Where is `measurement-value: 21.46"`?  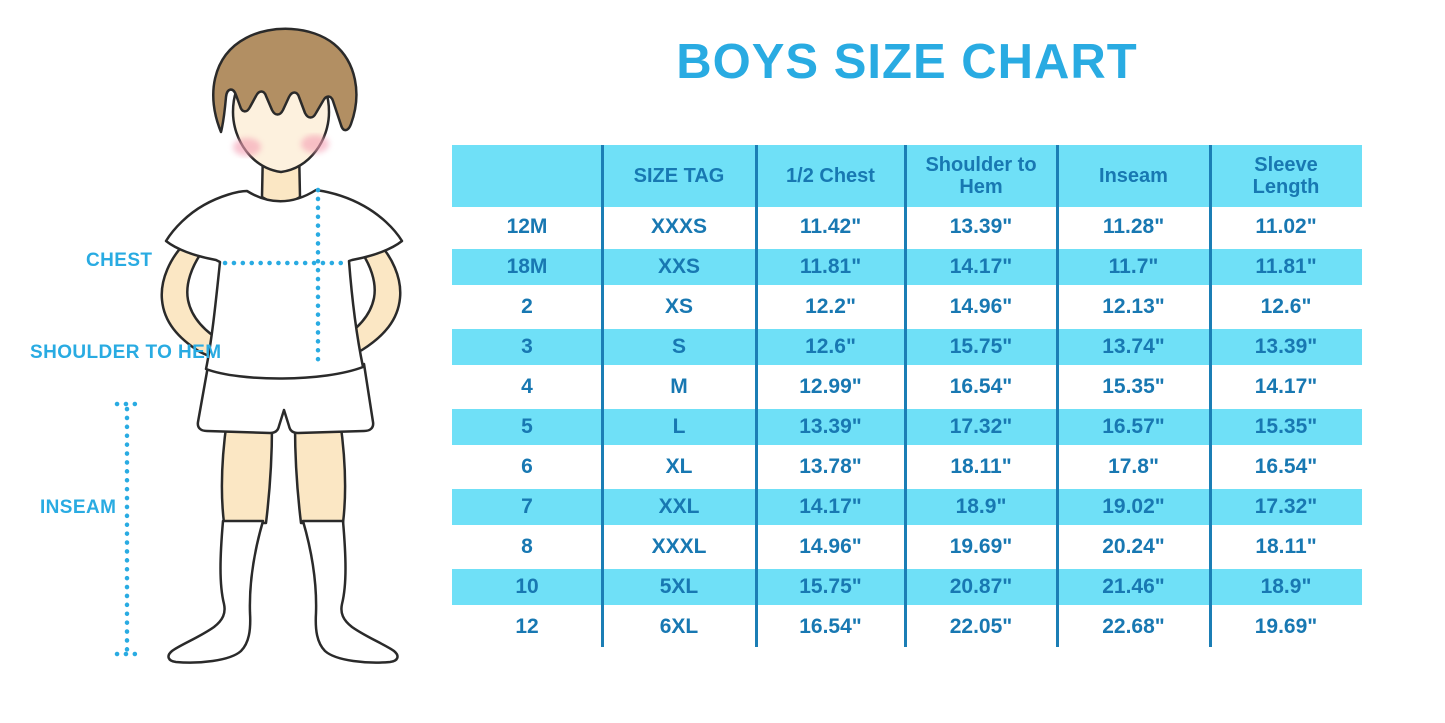 measurement-value: 21.46" is located at coordinates (1133, 586).